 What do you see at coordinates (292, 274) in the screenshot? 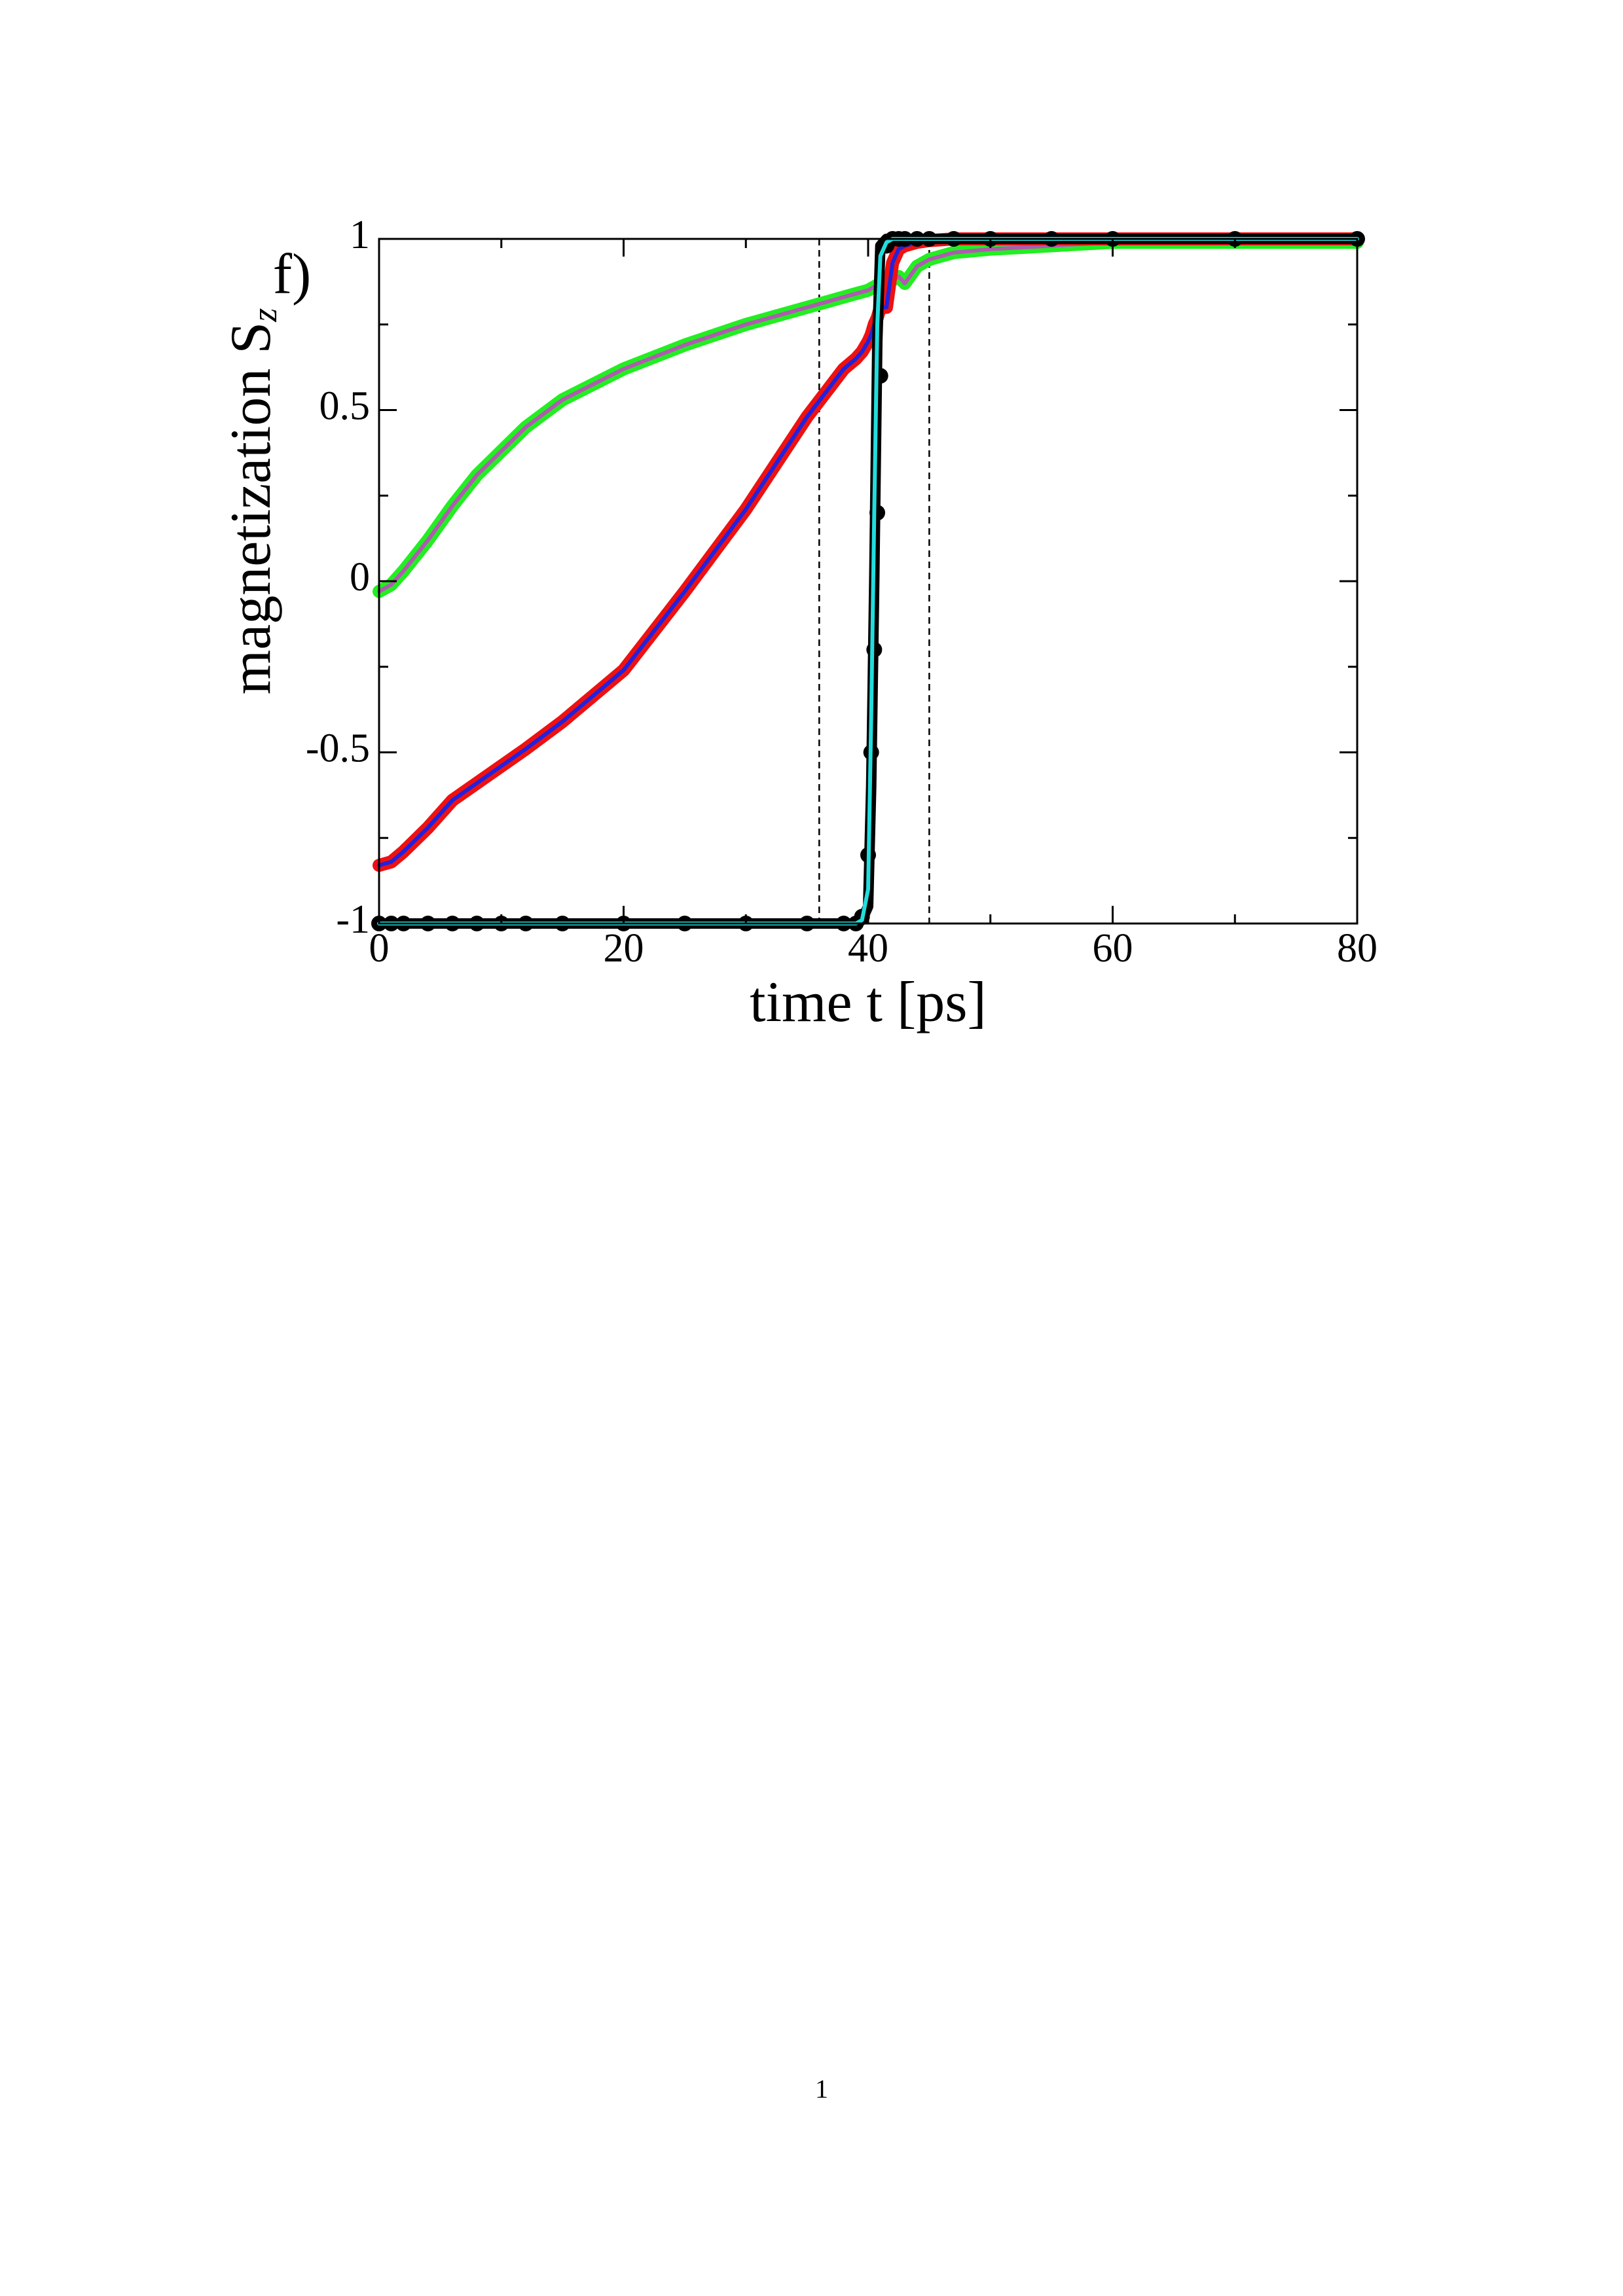
I see `panel-annotation: f)` at bounding box center [292, 274].